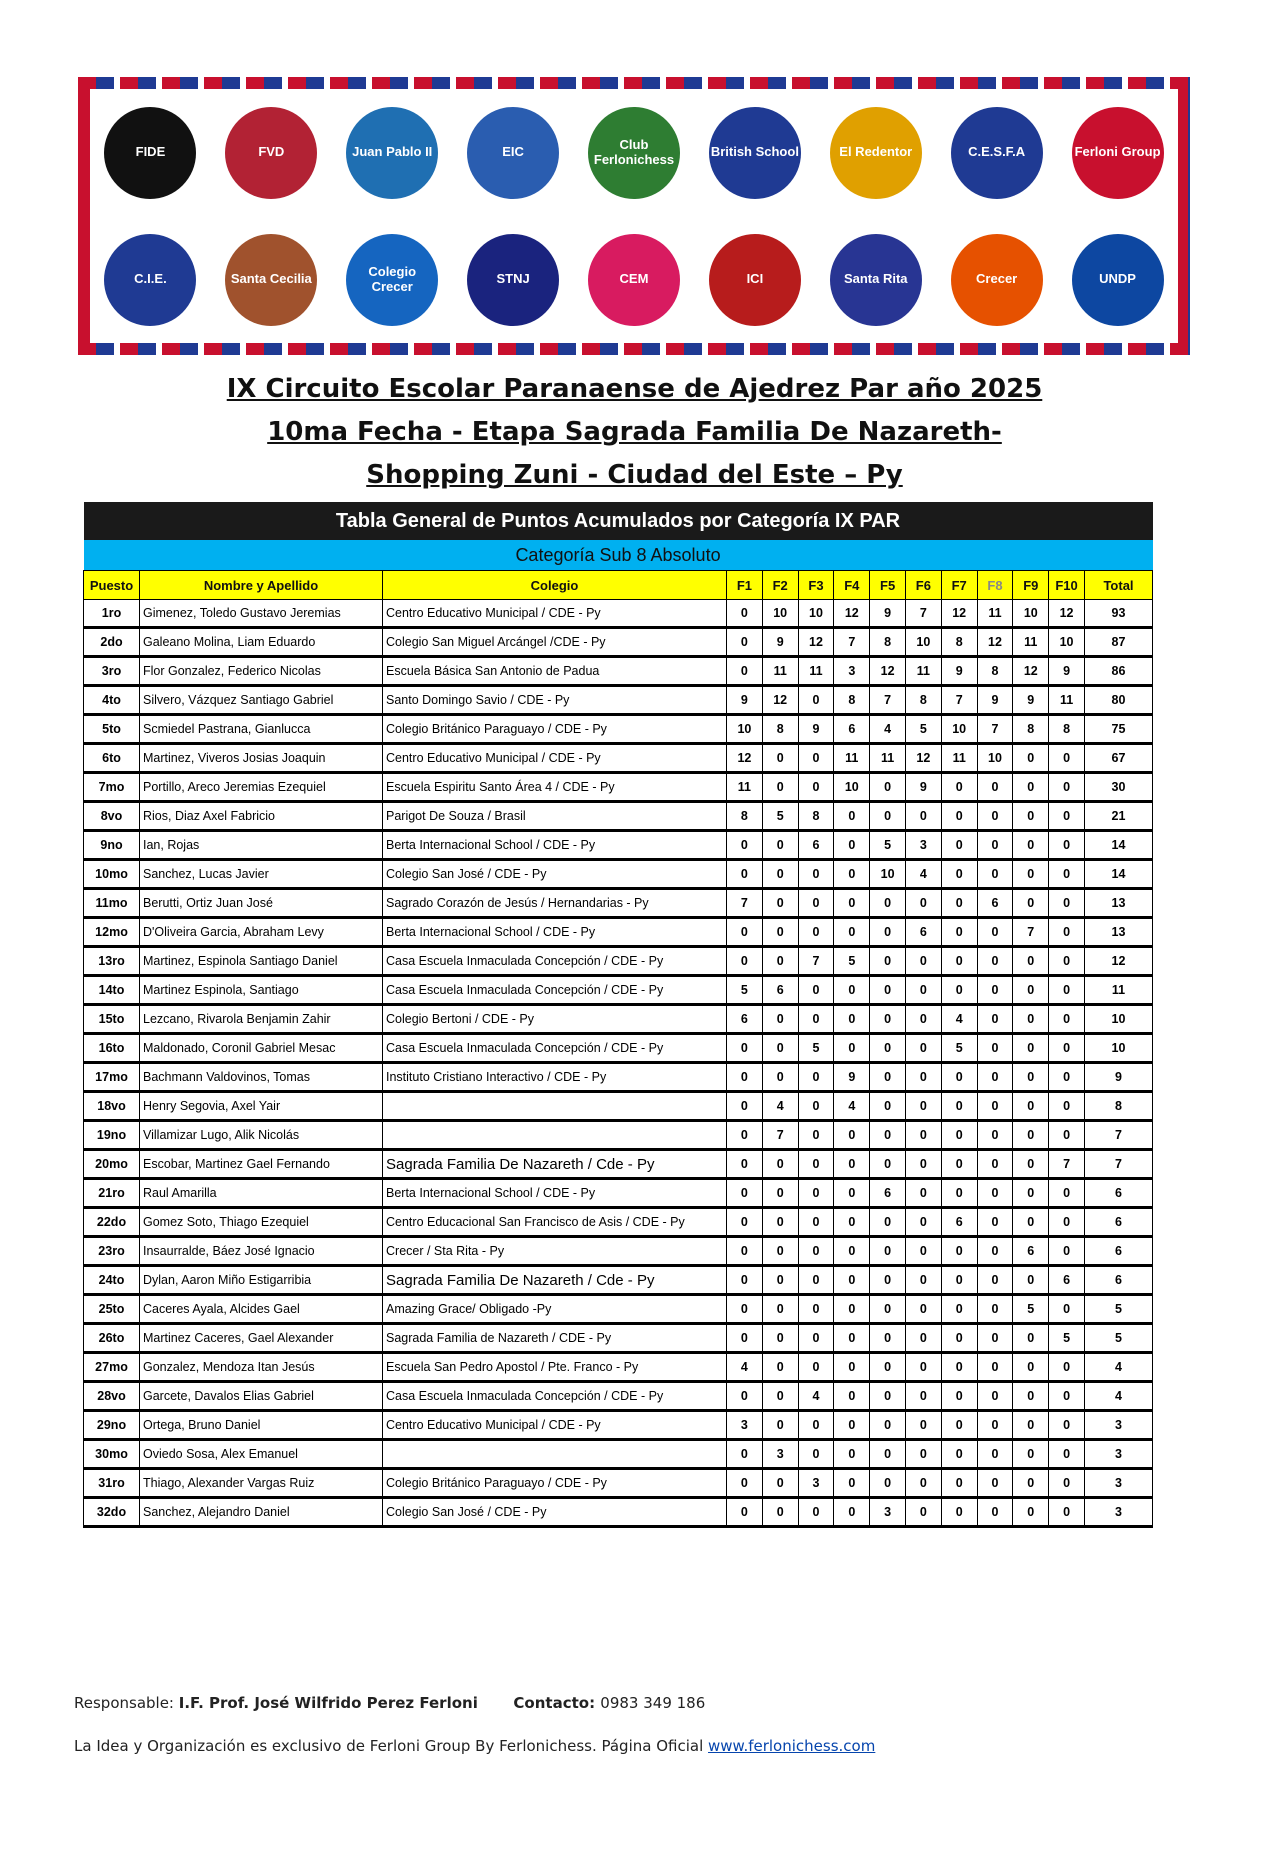  What do you see at coordinates (634, 475) in the screenshot?
I see `title-line-3: Shopping Zuni - Ciudad del Este – Py` at bounding box center [634, 475].